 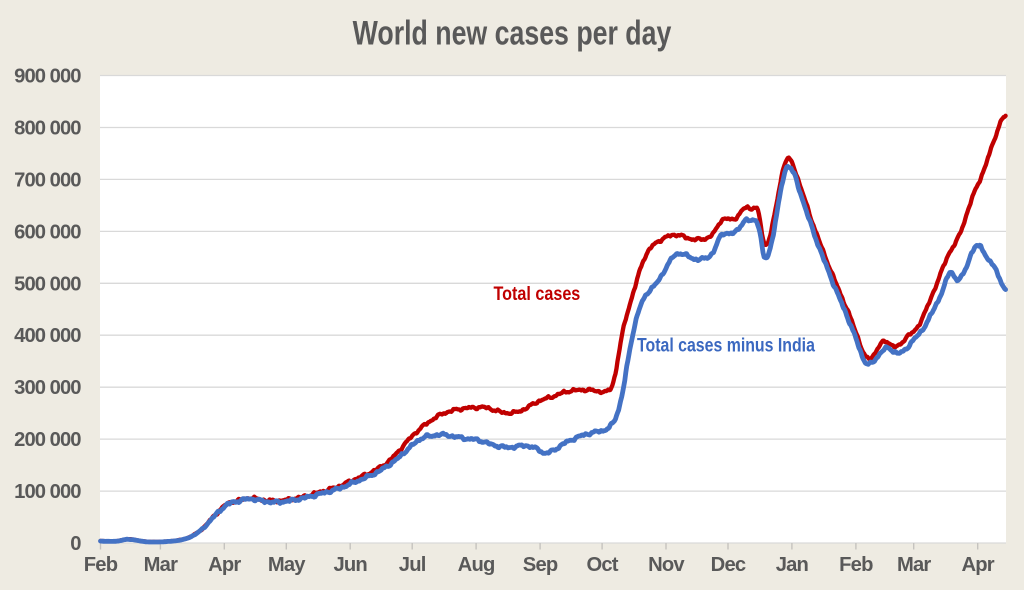 What do you see at coordinates (47, 388) in the screenshot?
I see `svg-text: 300 000` at bounding box center [47, 388].